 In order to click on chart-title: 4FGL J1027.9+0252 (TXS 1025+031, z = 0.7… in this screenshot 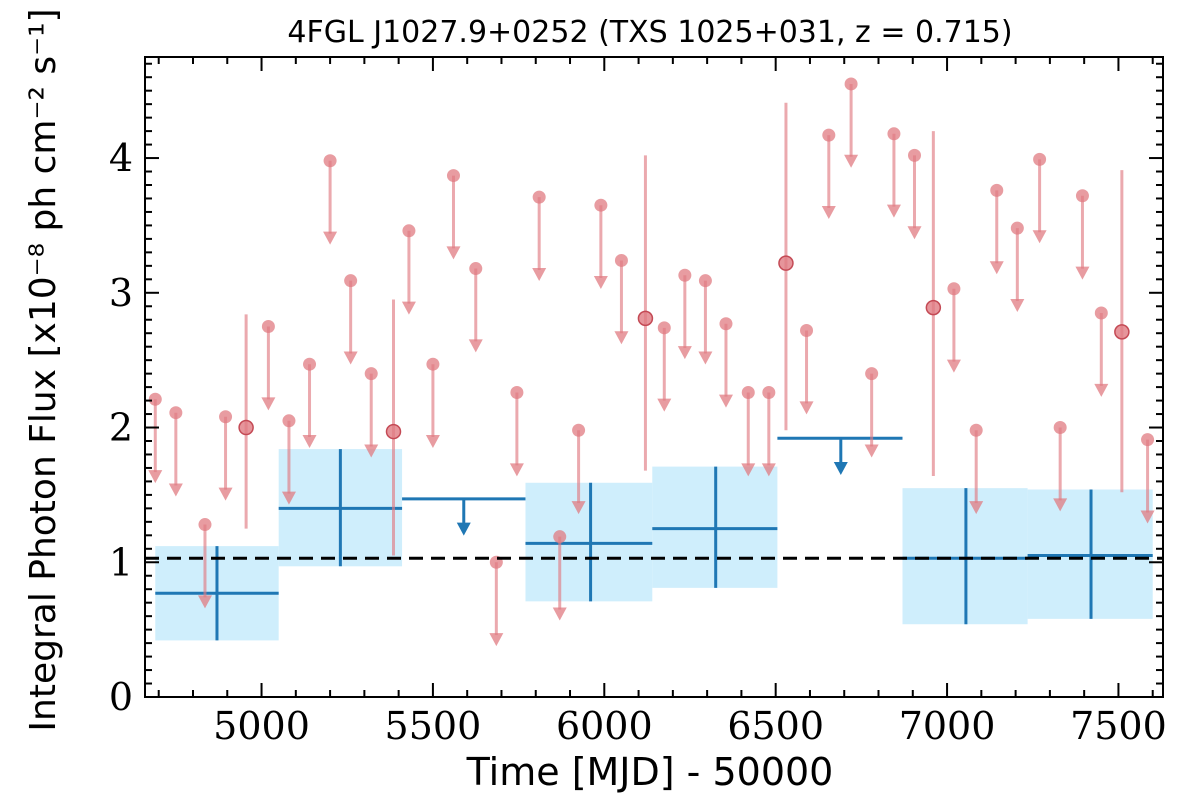, I will do `click(649, 32)`.